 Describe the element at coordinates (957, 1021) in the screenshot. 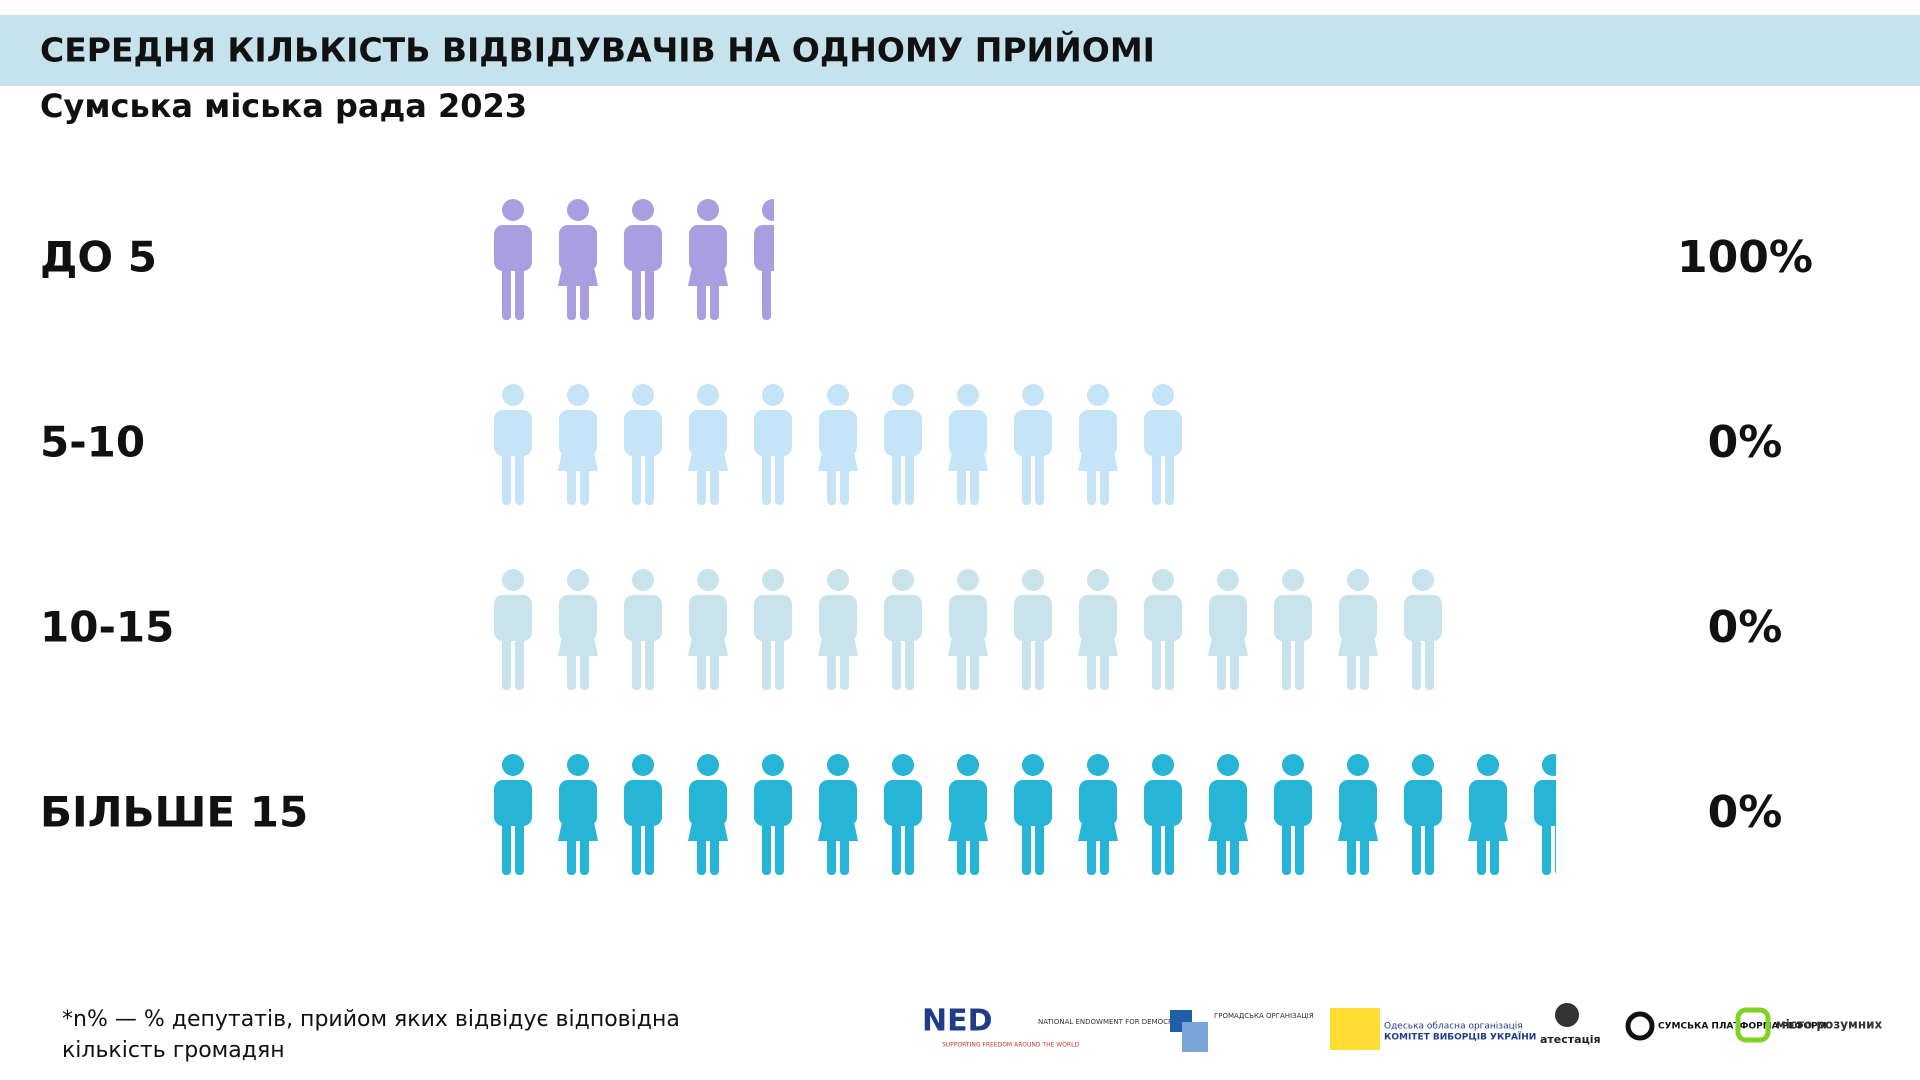

I see `logo-ned: NED` at that location.